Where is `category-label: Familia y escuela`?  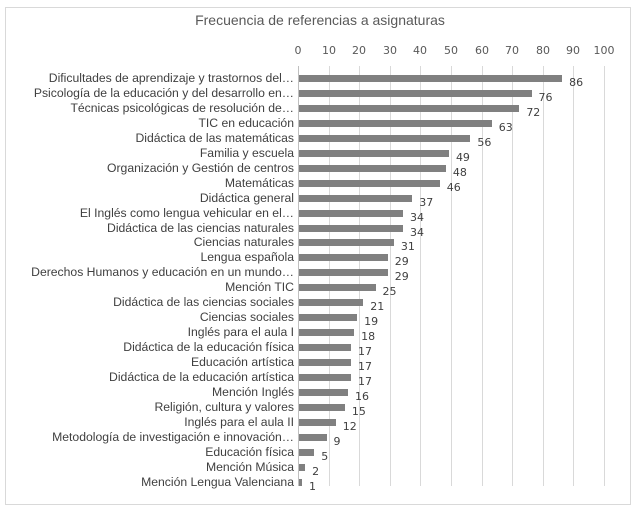 category-label: Familia y escuela is located at coordinates (246, 152).